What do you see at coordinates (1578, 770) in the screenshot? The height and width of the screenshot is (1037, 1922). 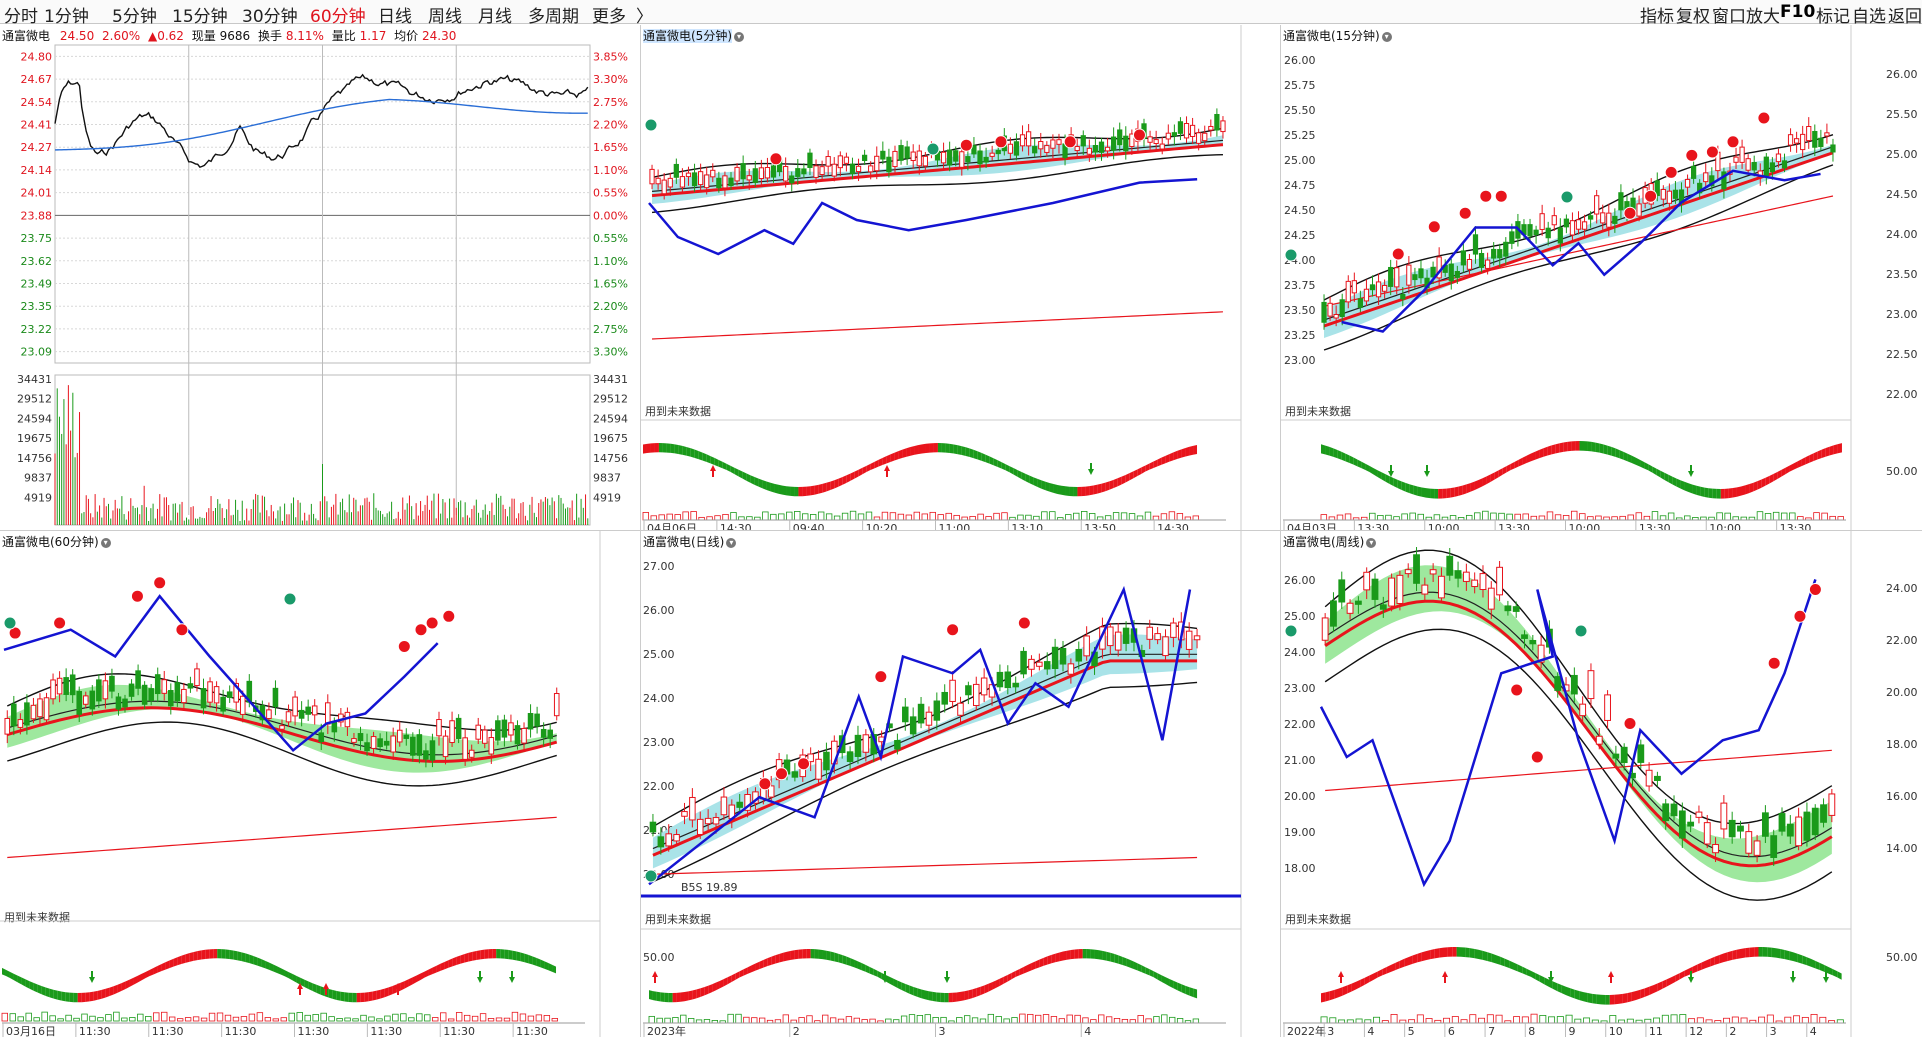 I see `long-ma-line` at bounding box center [1578, 770].